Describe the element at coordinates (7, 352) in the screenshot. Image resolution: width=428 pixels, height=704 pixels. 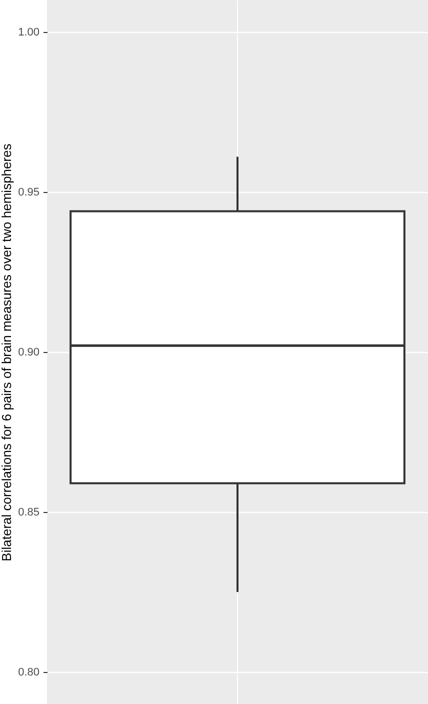
I see `y-axis-title: Bilateral correlations for 6 pairs of brain measures over two hemispheres` at that location.